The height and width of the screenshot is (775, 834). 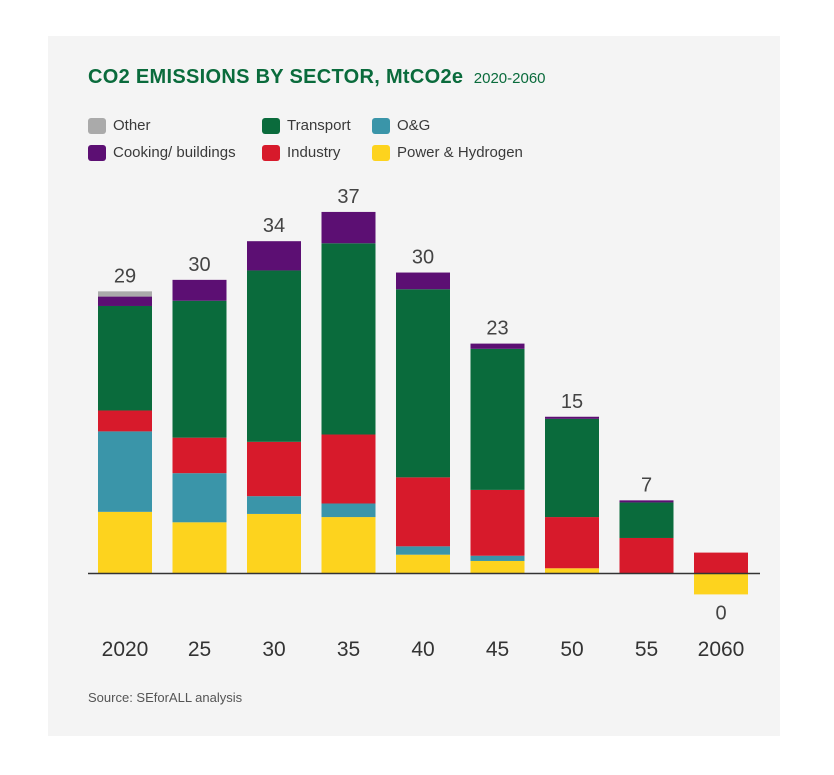 I want to click on bar-segment-industry-2020, so click(x=125, y=421).